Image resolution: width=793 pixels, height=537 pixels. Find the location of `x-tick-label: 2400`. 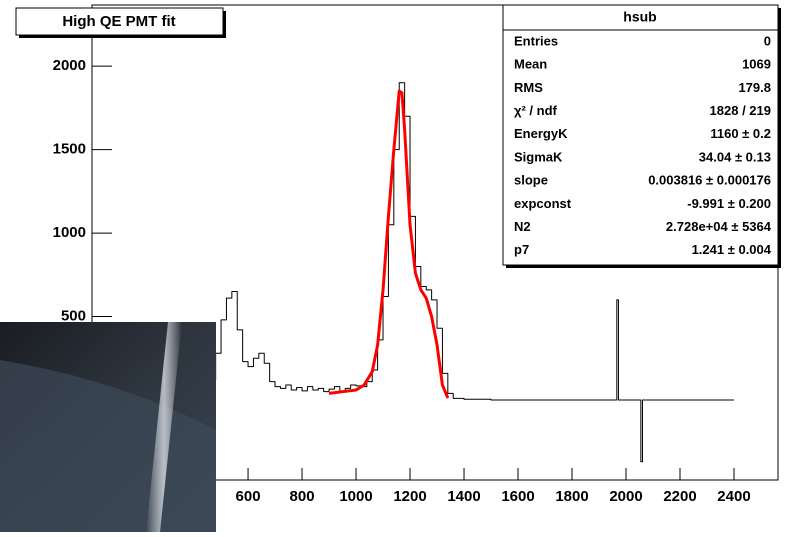

x-tick-label: 2400 is located at coordinates (733, 496).